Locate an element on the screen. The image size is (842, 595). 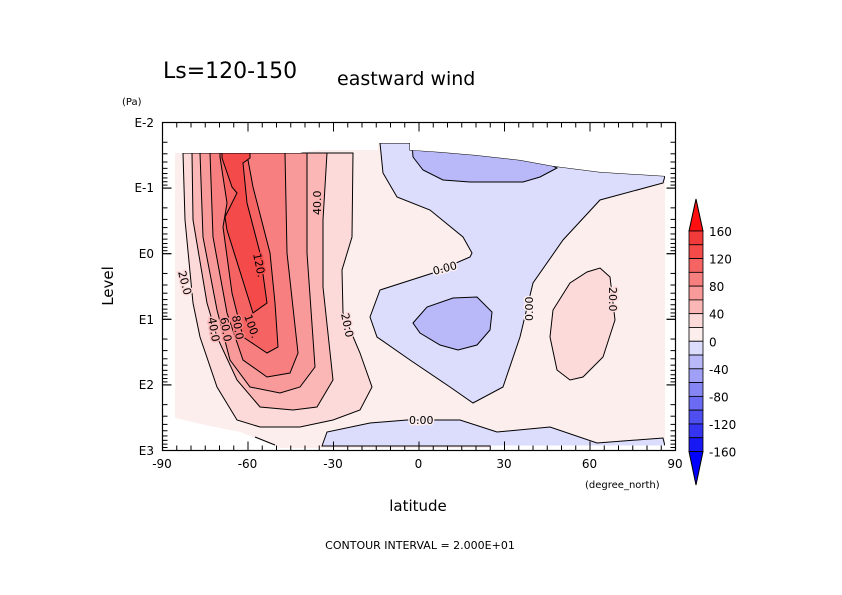
x-tick-label: 0 is located at coordinates (419, 464).